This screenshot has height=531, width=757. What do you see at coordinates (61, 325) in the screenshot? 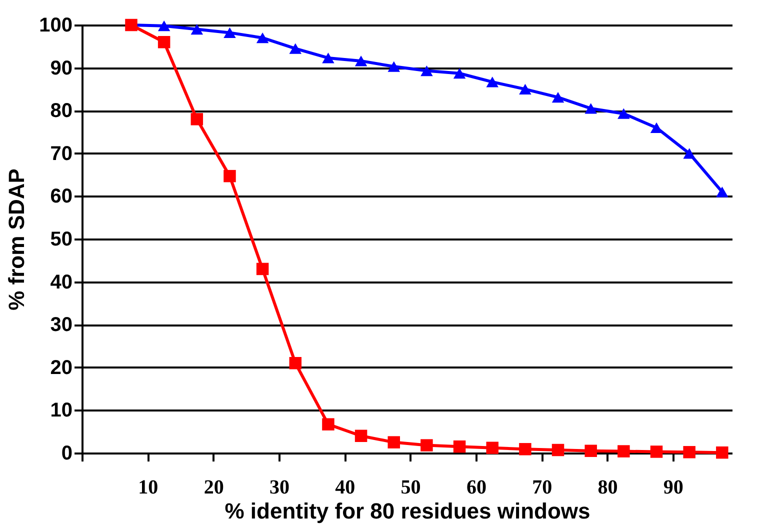
I see `y-tick-label: 30` at bounding box center [61, 325].